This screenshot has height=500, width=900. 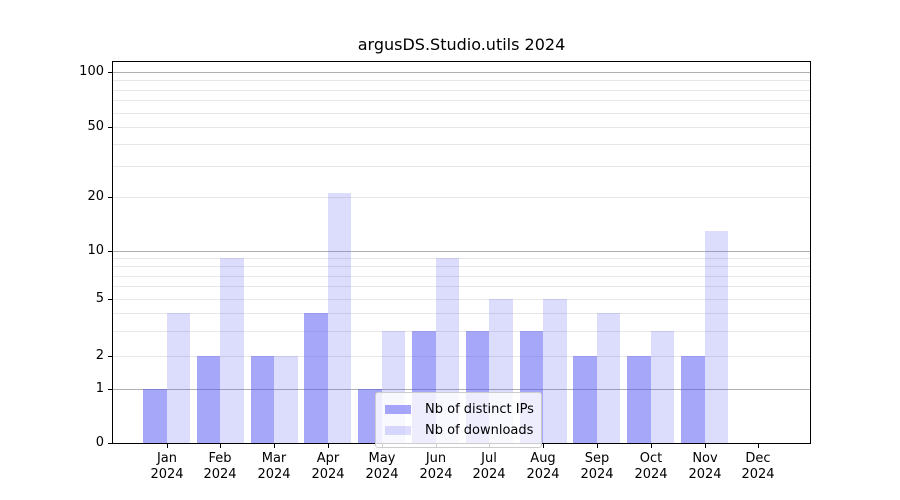 I want to click on legend-row-downloads: Nb of downloads, so click(x=459, y=430).